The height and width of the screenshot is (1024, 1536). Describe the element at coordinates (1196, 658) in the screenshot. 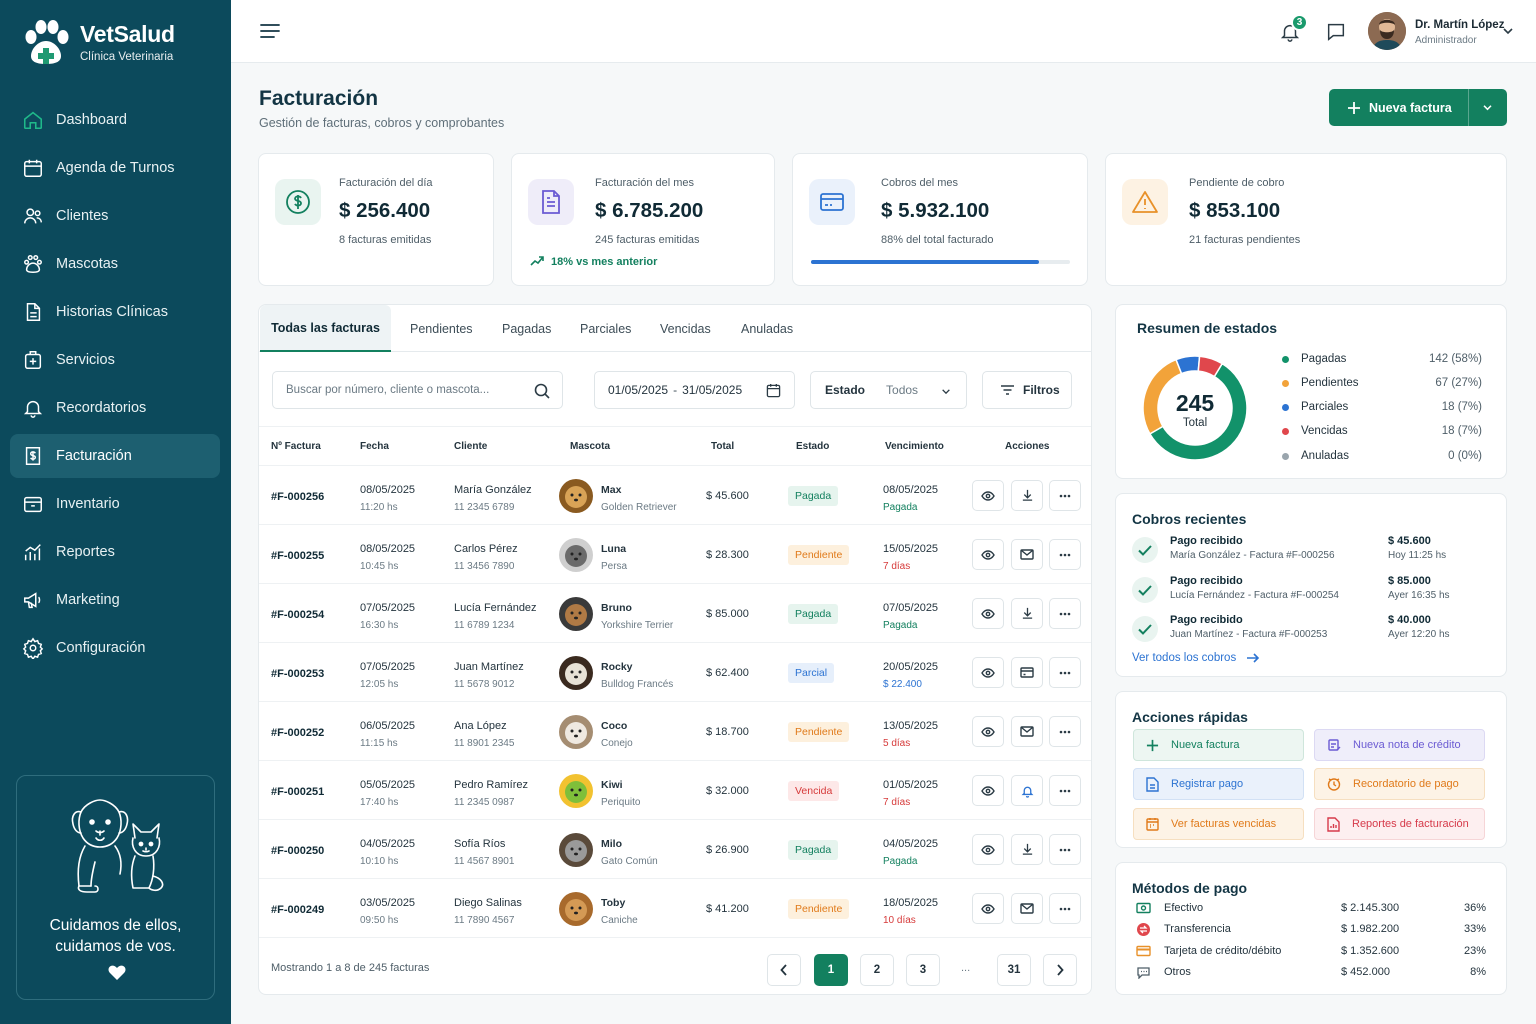

I see `view-all-payments-link: Ver todos los cobros` at that location.